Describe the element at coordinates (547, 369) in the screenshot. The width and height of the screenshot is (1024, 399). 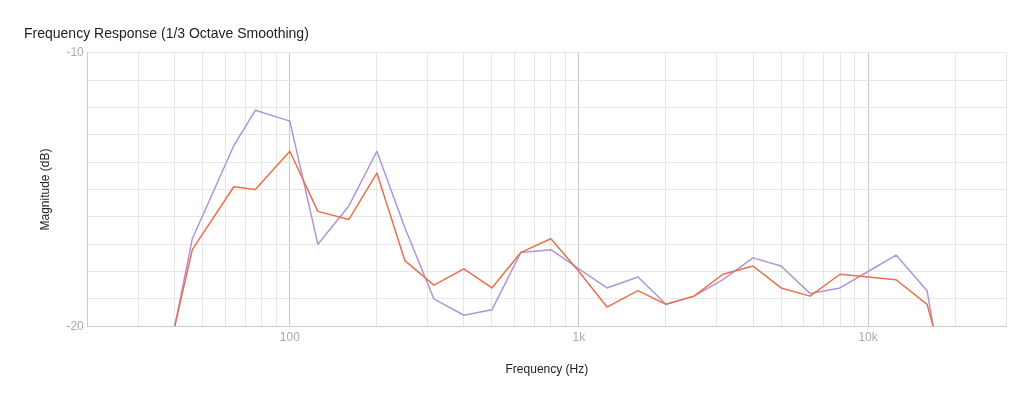
I see `x-axis-title: Frequency (Hz)` at that location.